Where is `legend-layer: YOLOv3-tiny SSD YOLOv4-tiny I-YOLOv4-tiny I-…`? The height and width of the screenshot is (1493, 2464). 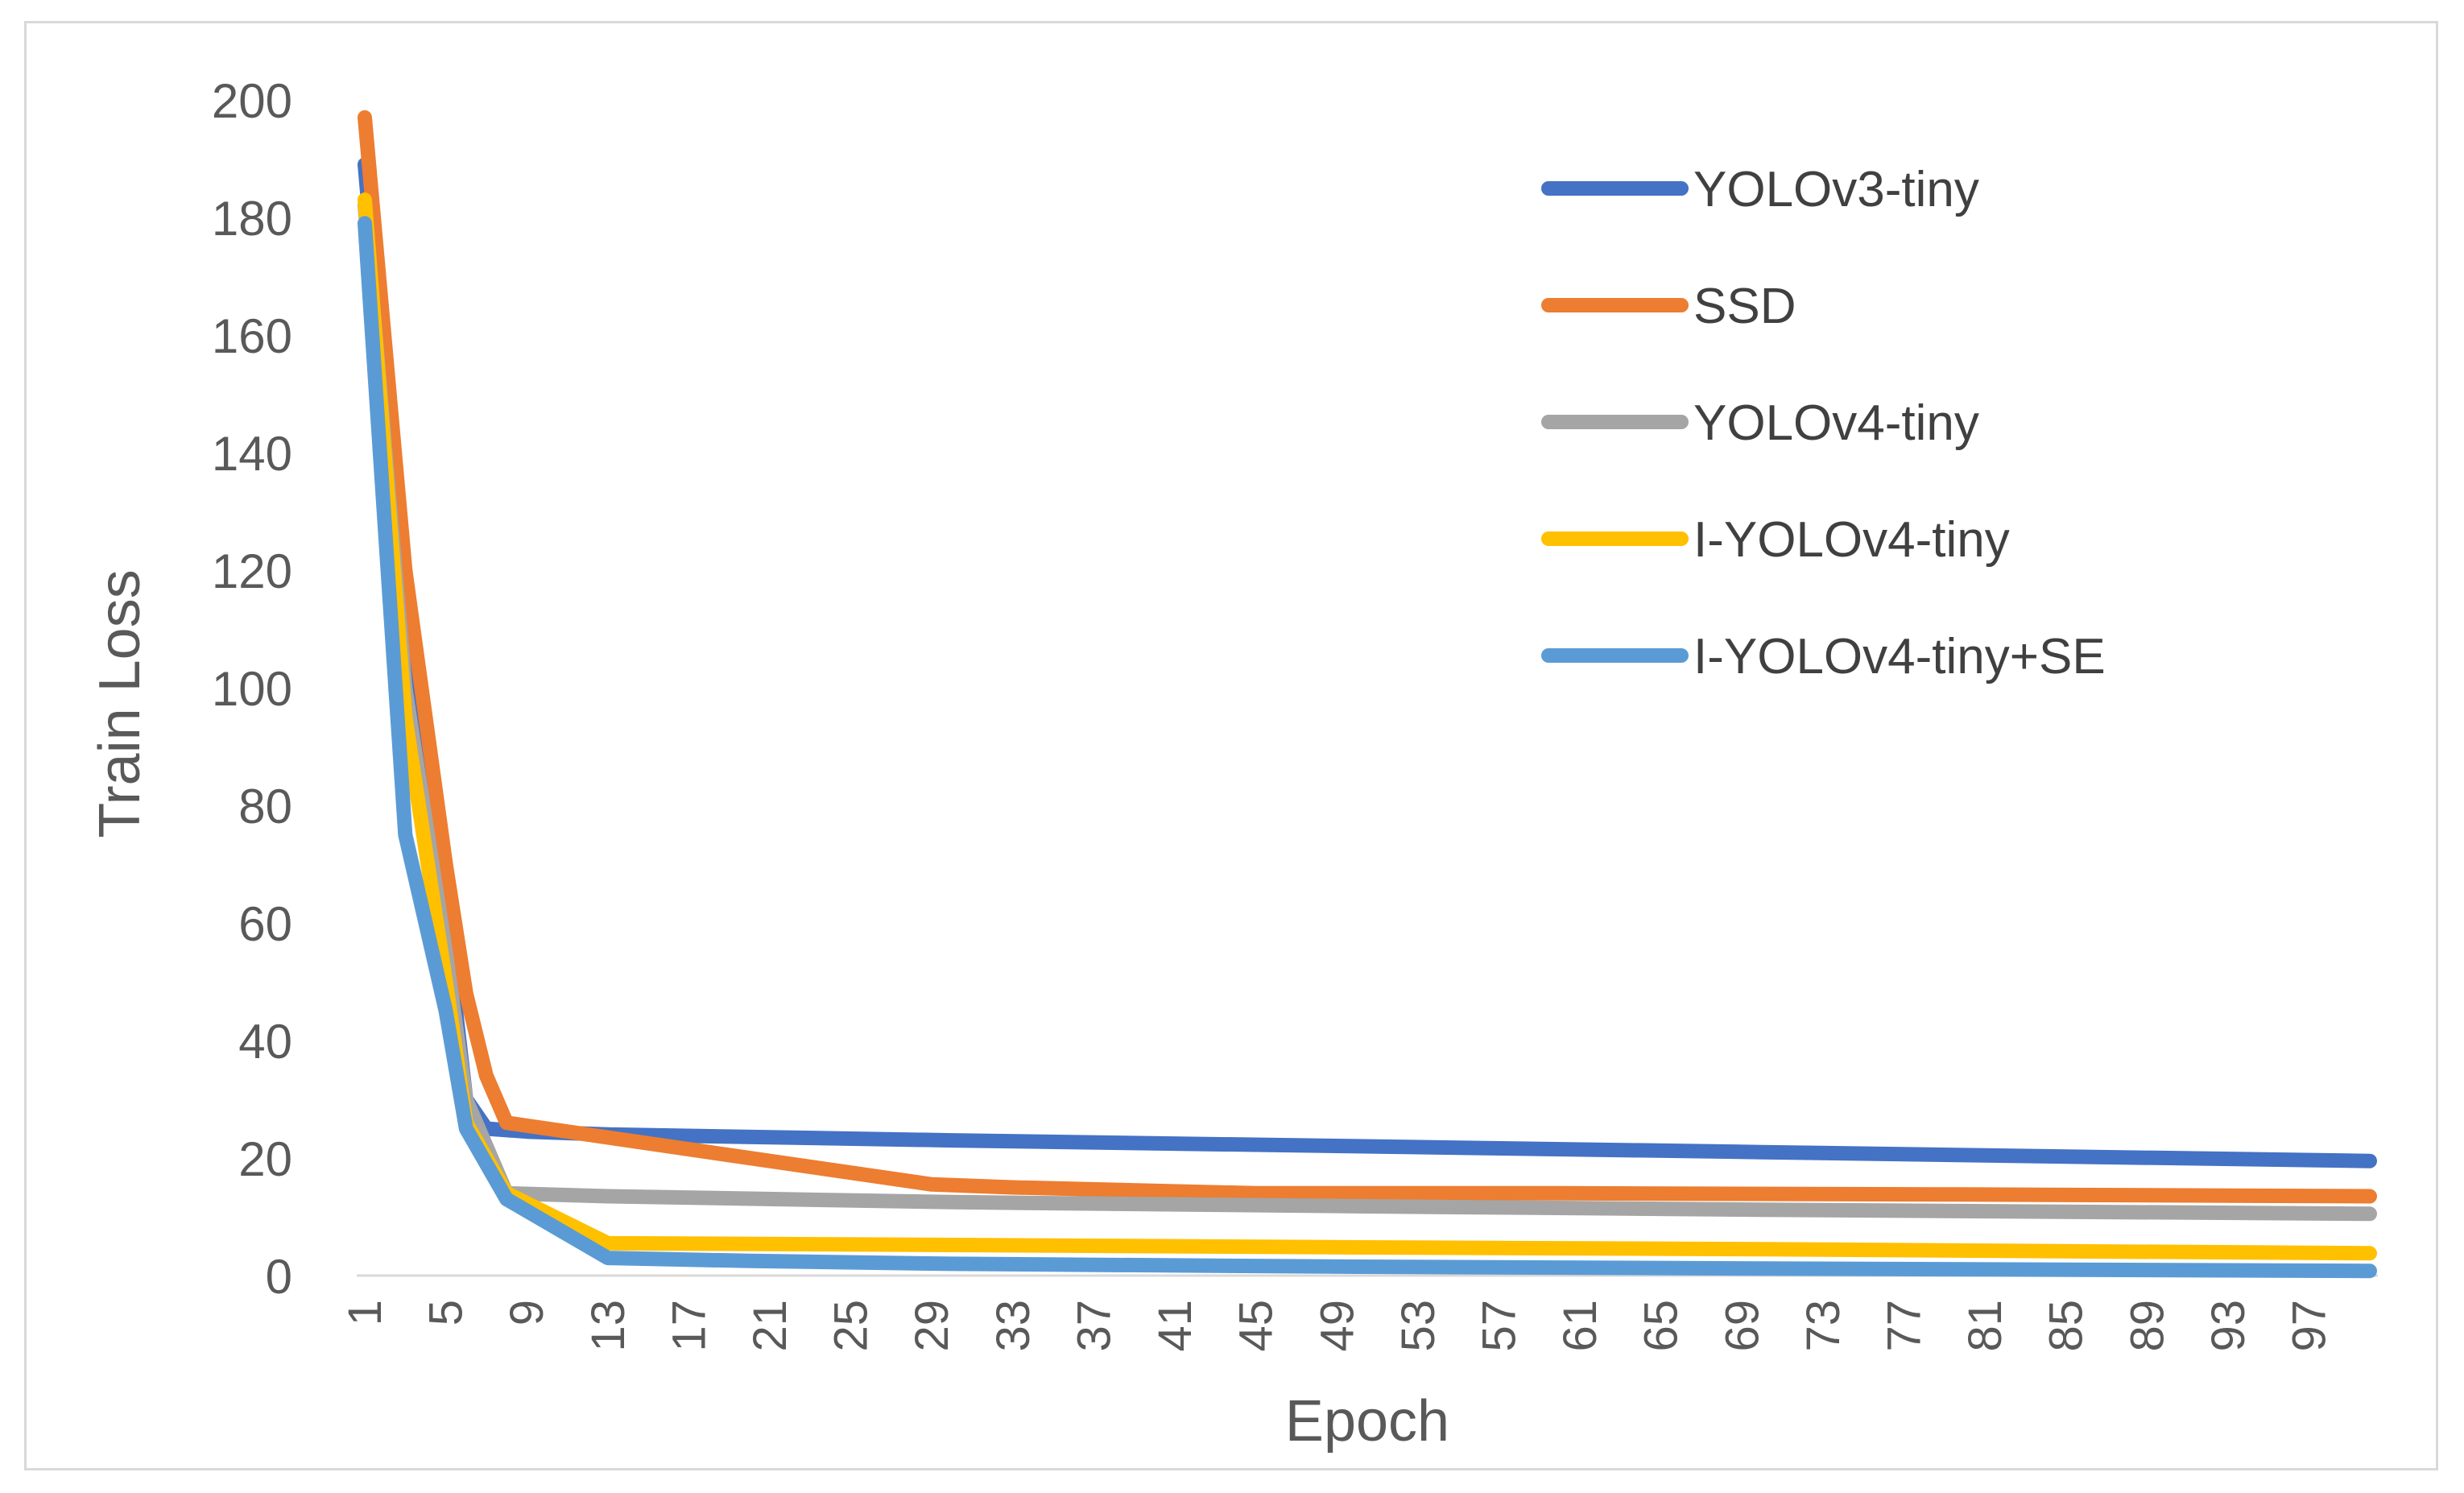
legend-layer: YOLOv3-tiny SSD YOLOv4-tiny I-YOLOv4-tiny I-… is located at coordinates (1823, 423).